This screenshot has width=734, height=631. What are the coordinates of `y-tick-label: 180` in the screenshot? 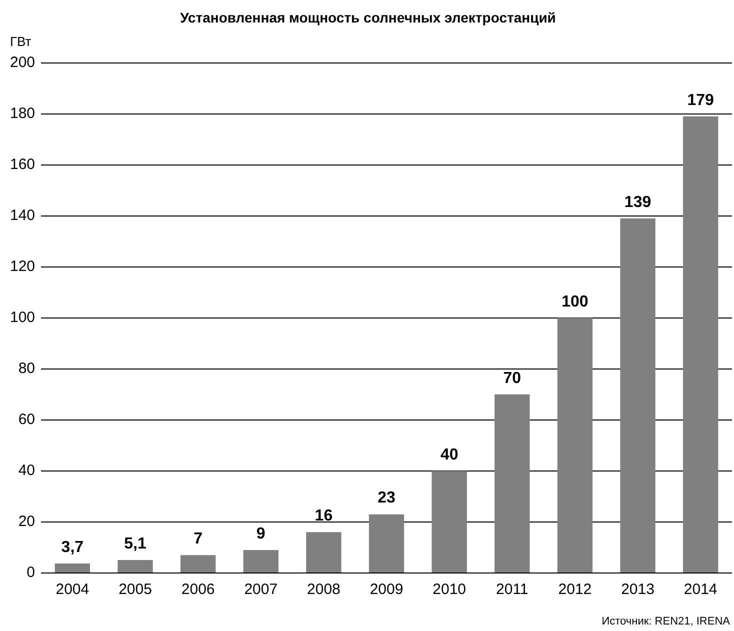 It's located at (23, 113).